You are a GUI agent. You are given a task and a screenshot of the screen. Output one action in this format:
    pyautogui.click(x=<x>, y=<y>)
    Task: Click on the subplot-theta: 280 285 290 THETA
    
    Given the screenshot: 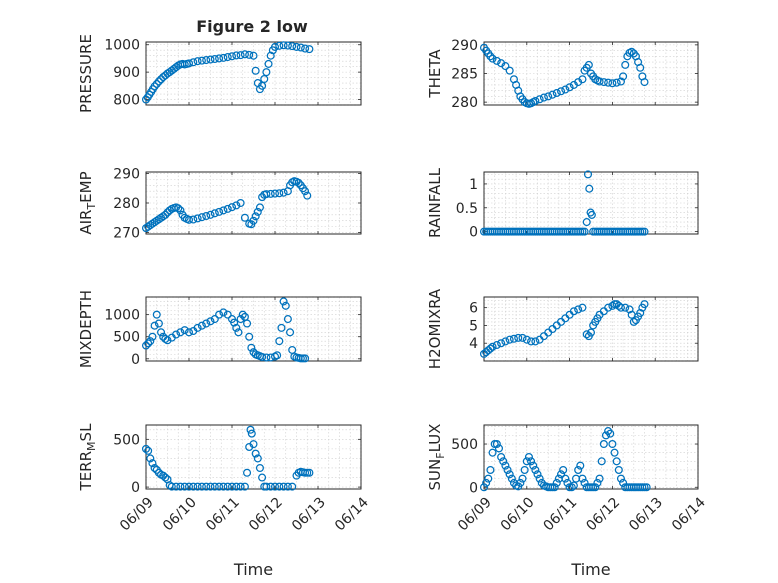 What is the action you would take?
    pyautogui.click(x=562, y=74)
    